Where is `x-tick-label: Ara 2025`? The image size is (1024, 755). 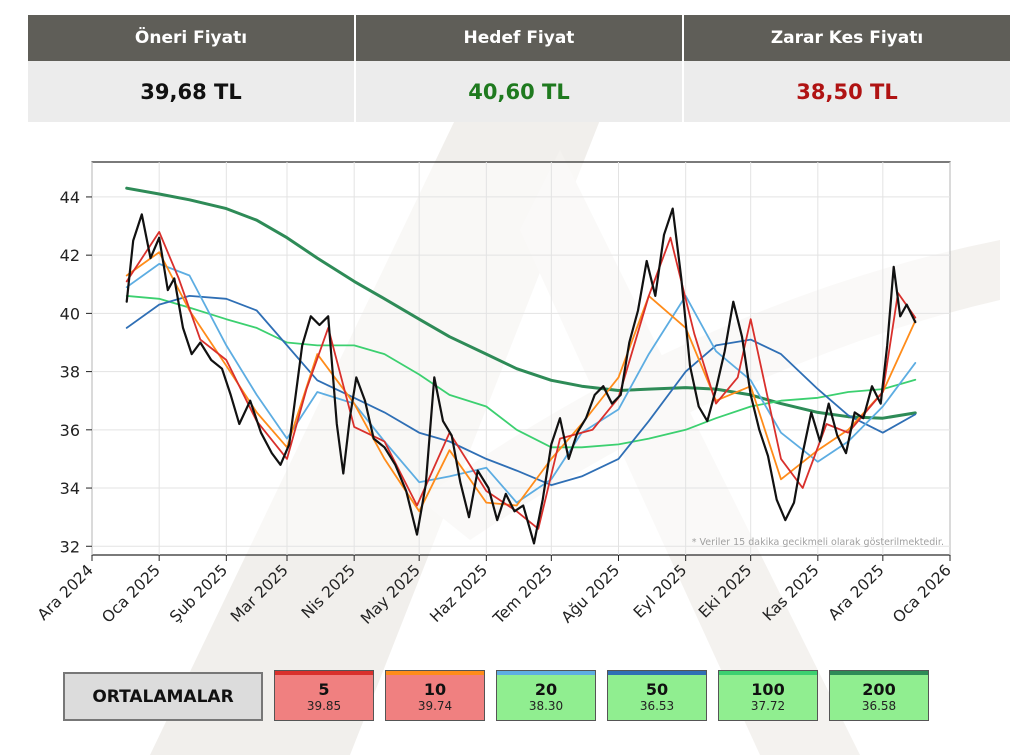
x-tick-label: Ara 2025 is located at coordinates (856, 592).